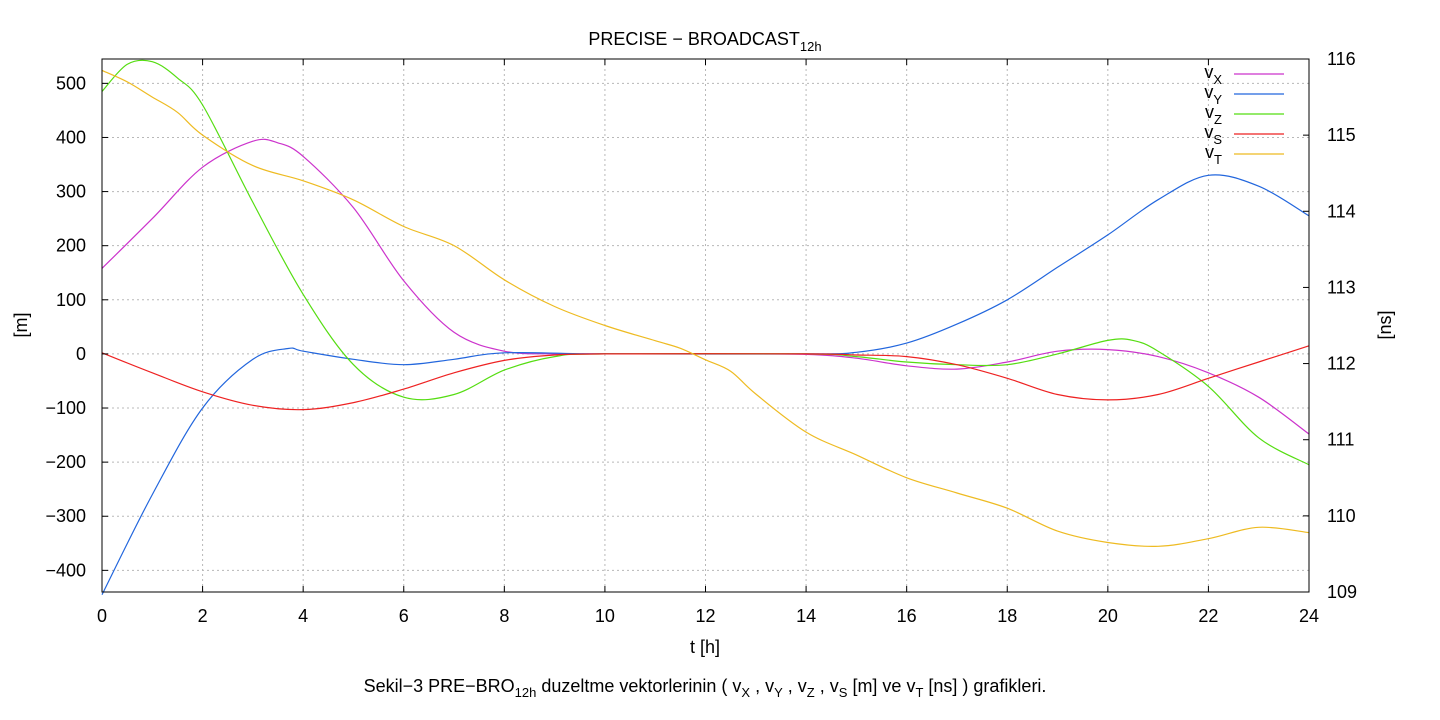  What do you see at coordinates (71, 192) in the screenshot?
I see `y-tick-label: 300` at bounding box center [71, 192].